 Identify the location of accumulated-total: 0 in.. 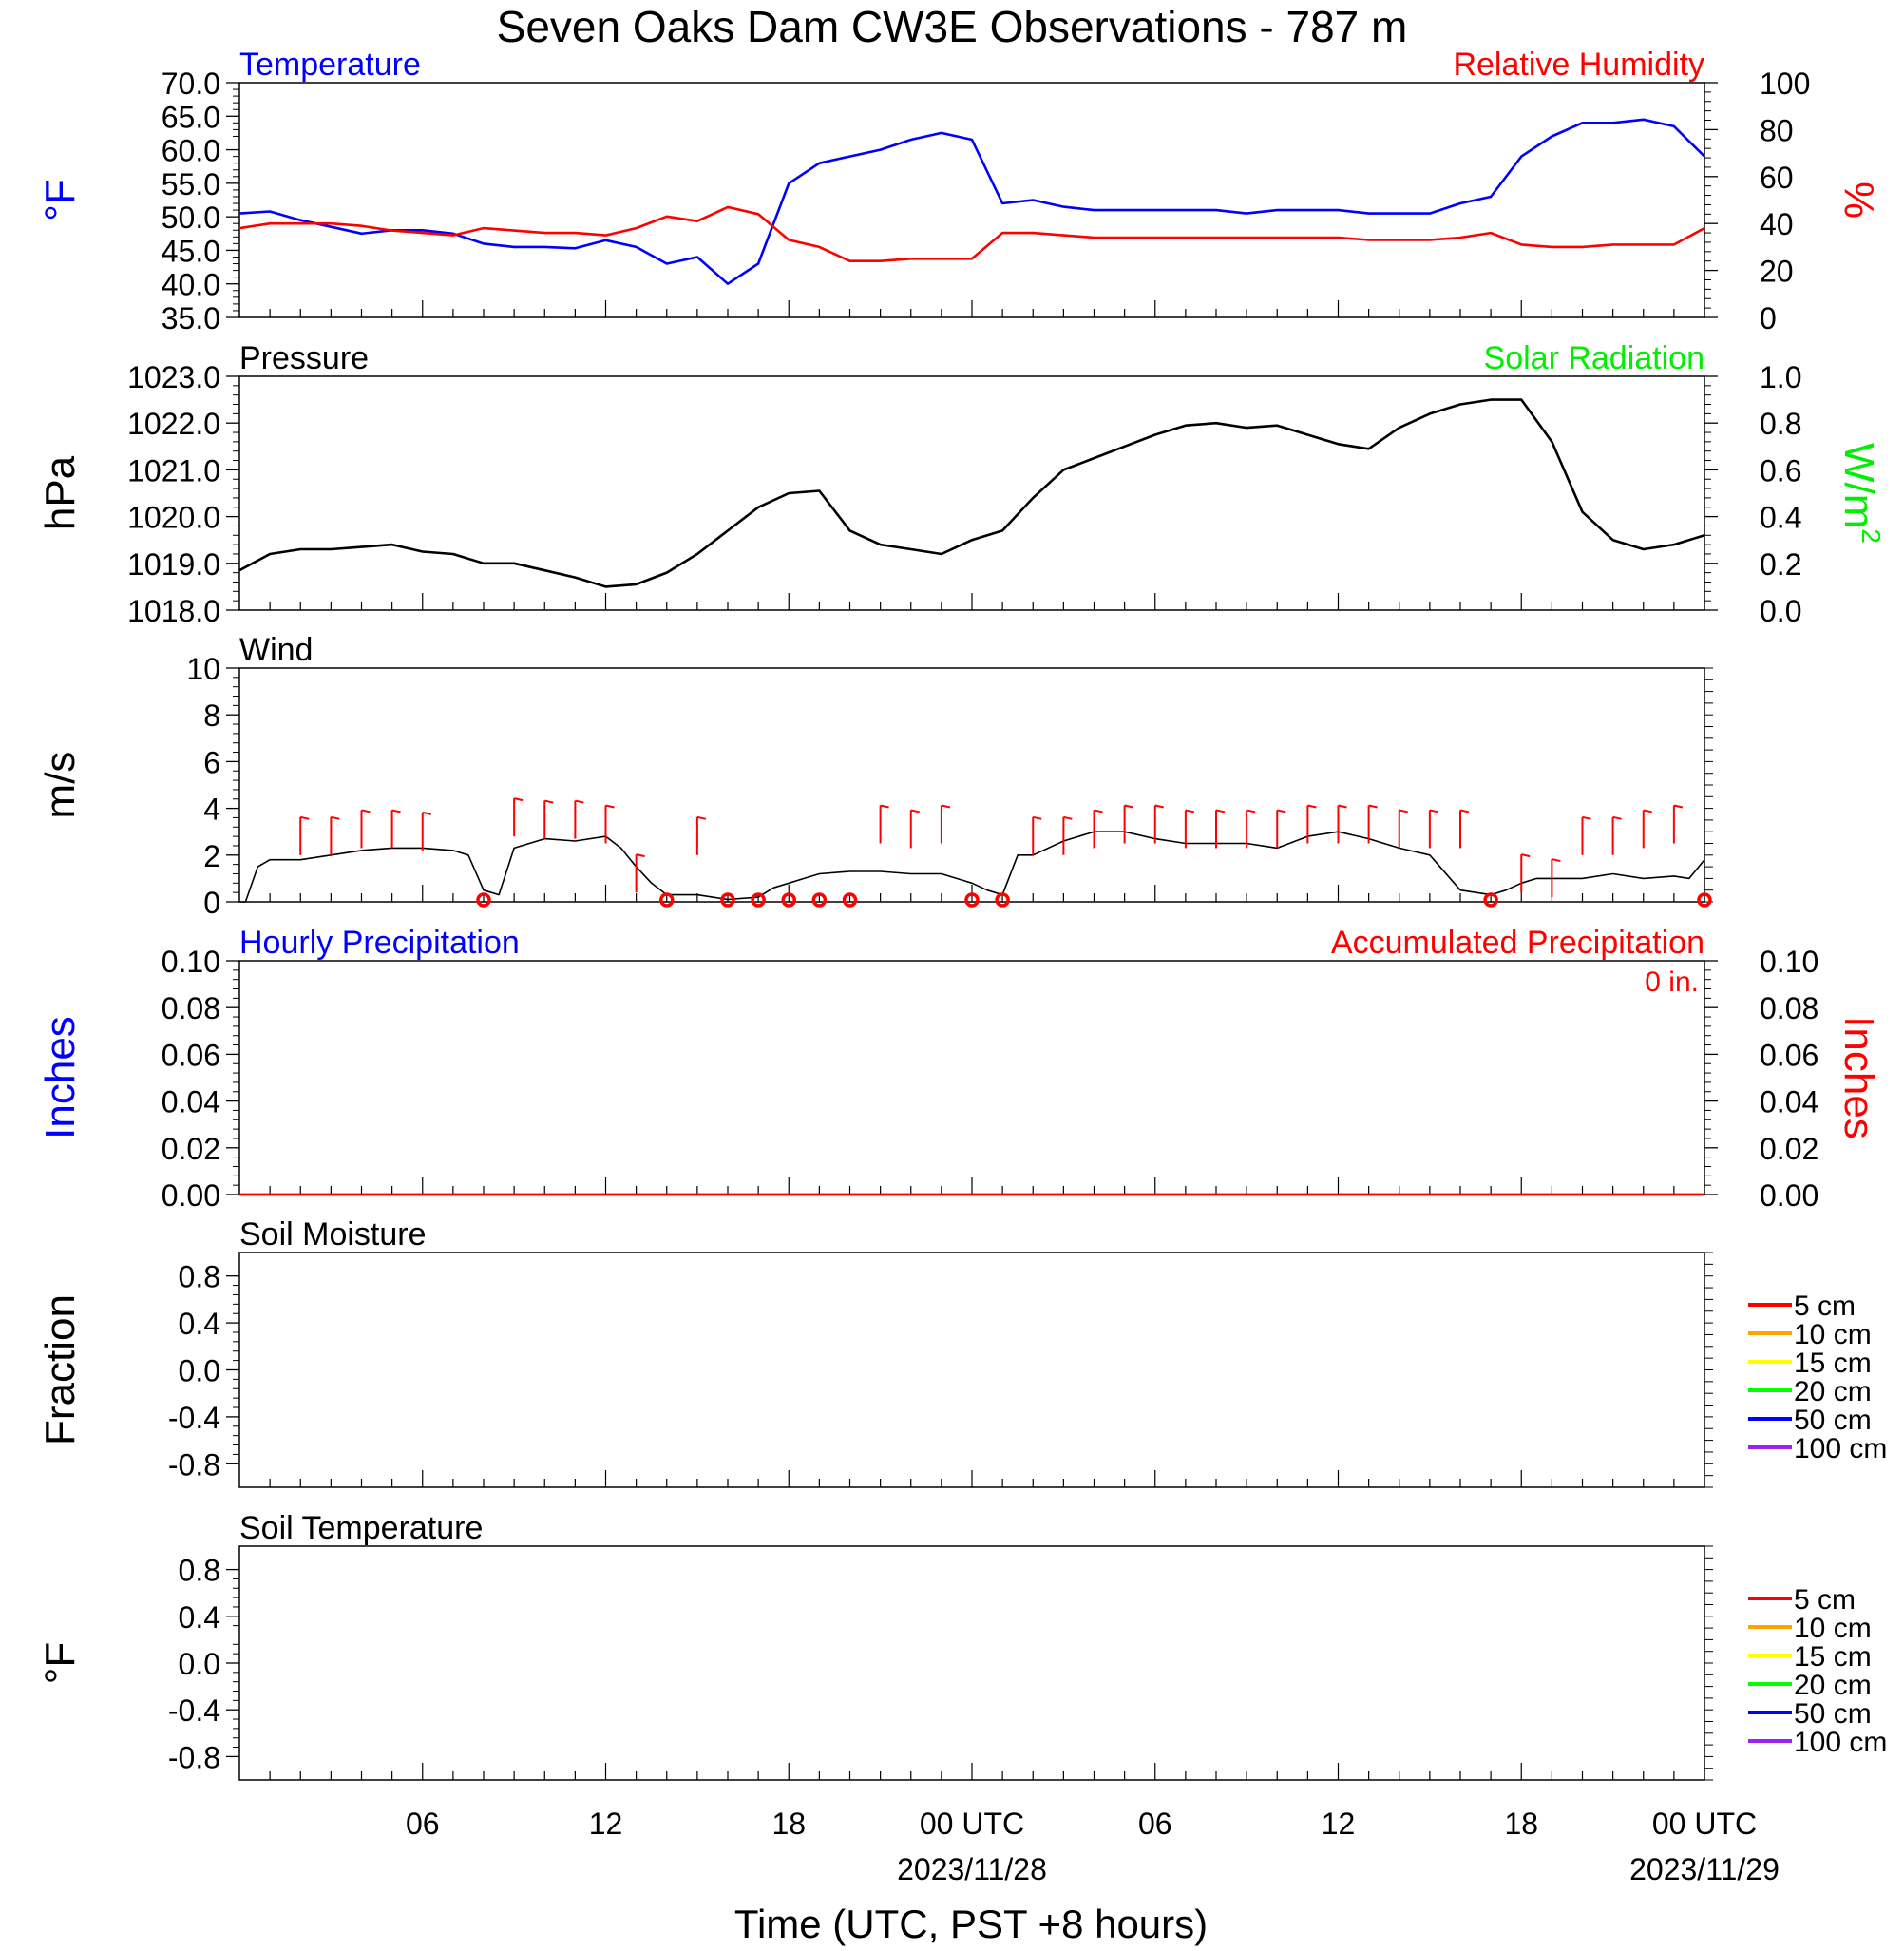
(1672, 982).